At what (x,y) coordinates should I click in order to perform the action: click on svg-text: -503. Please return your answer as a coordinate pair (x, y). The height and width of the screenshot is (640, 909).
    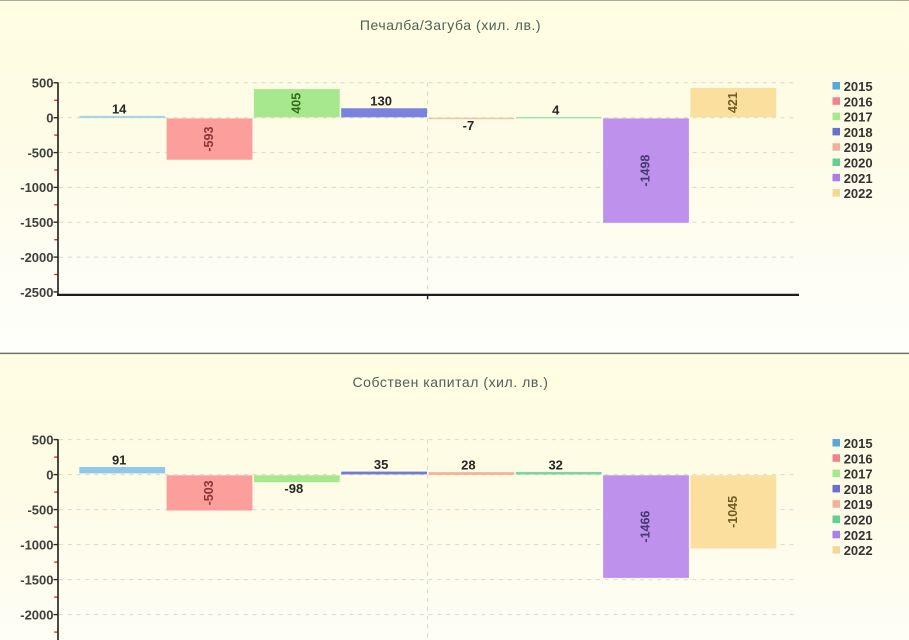
    Looking at the image, I should click on (209, 492).